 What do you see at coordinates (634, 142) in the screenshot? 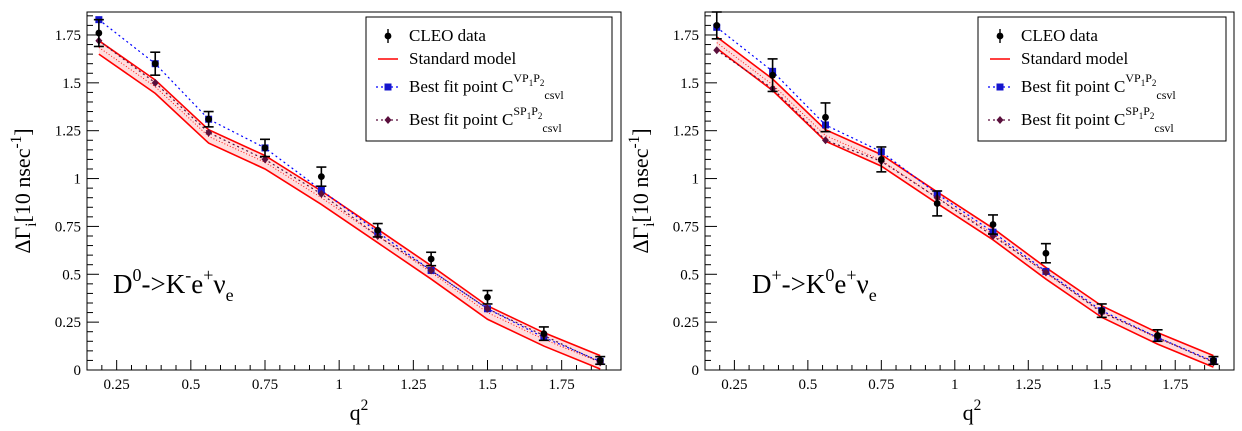
I see `y-axis-title-units-sup: -1` at bounding box center [634, 142].